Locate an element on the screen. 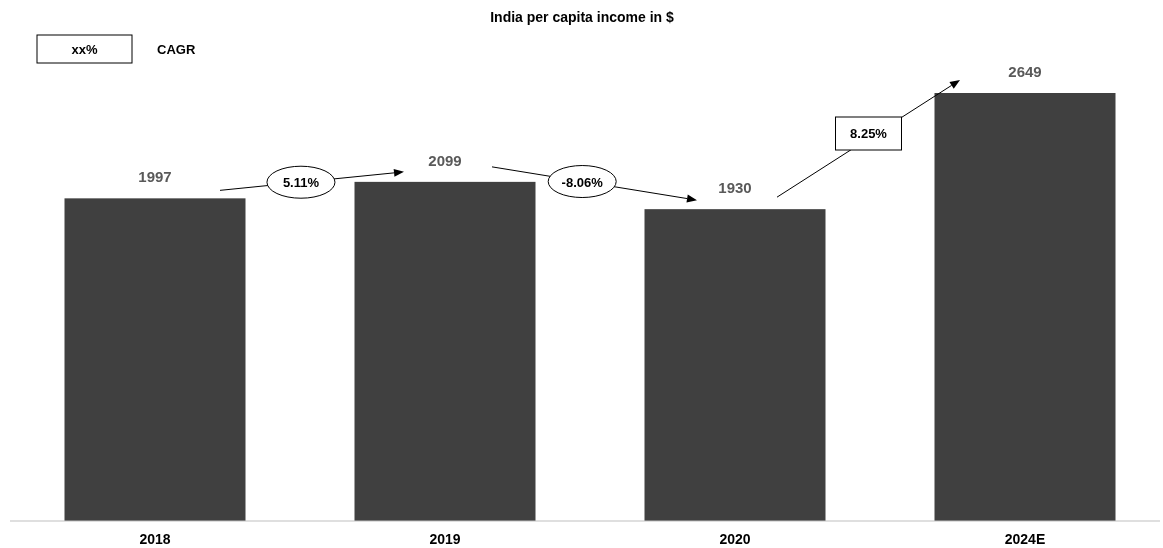 The width and height of the screenshot is (1163, 548). x-tick-label: 2018 is located at coordinates (155, 539).